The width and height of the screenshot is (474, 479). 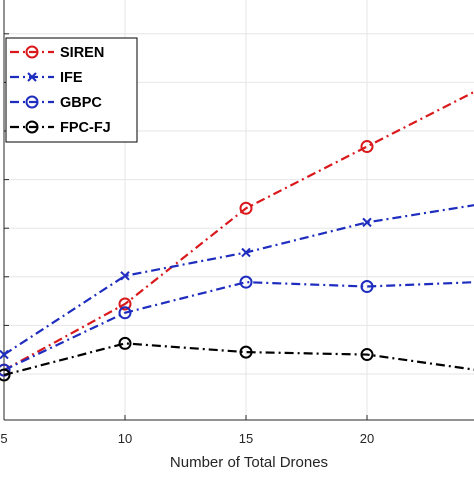 What do you see at coordinates (32, 52) in the screenshot?
I see `legend-marker-siren` at bounding box center [32, 52].